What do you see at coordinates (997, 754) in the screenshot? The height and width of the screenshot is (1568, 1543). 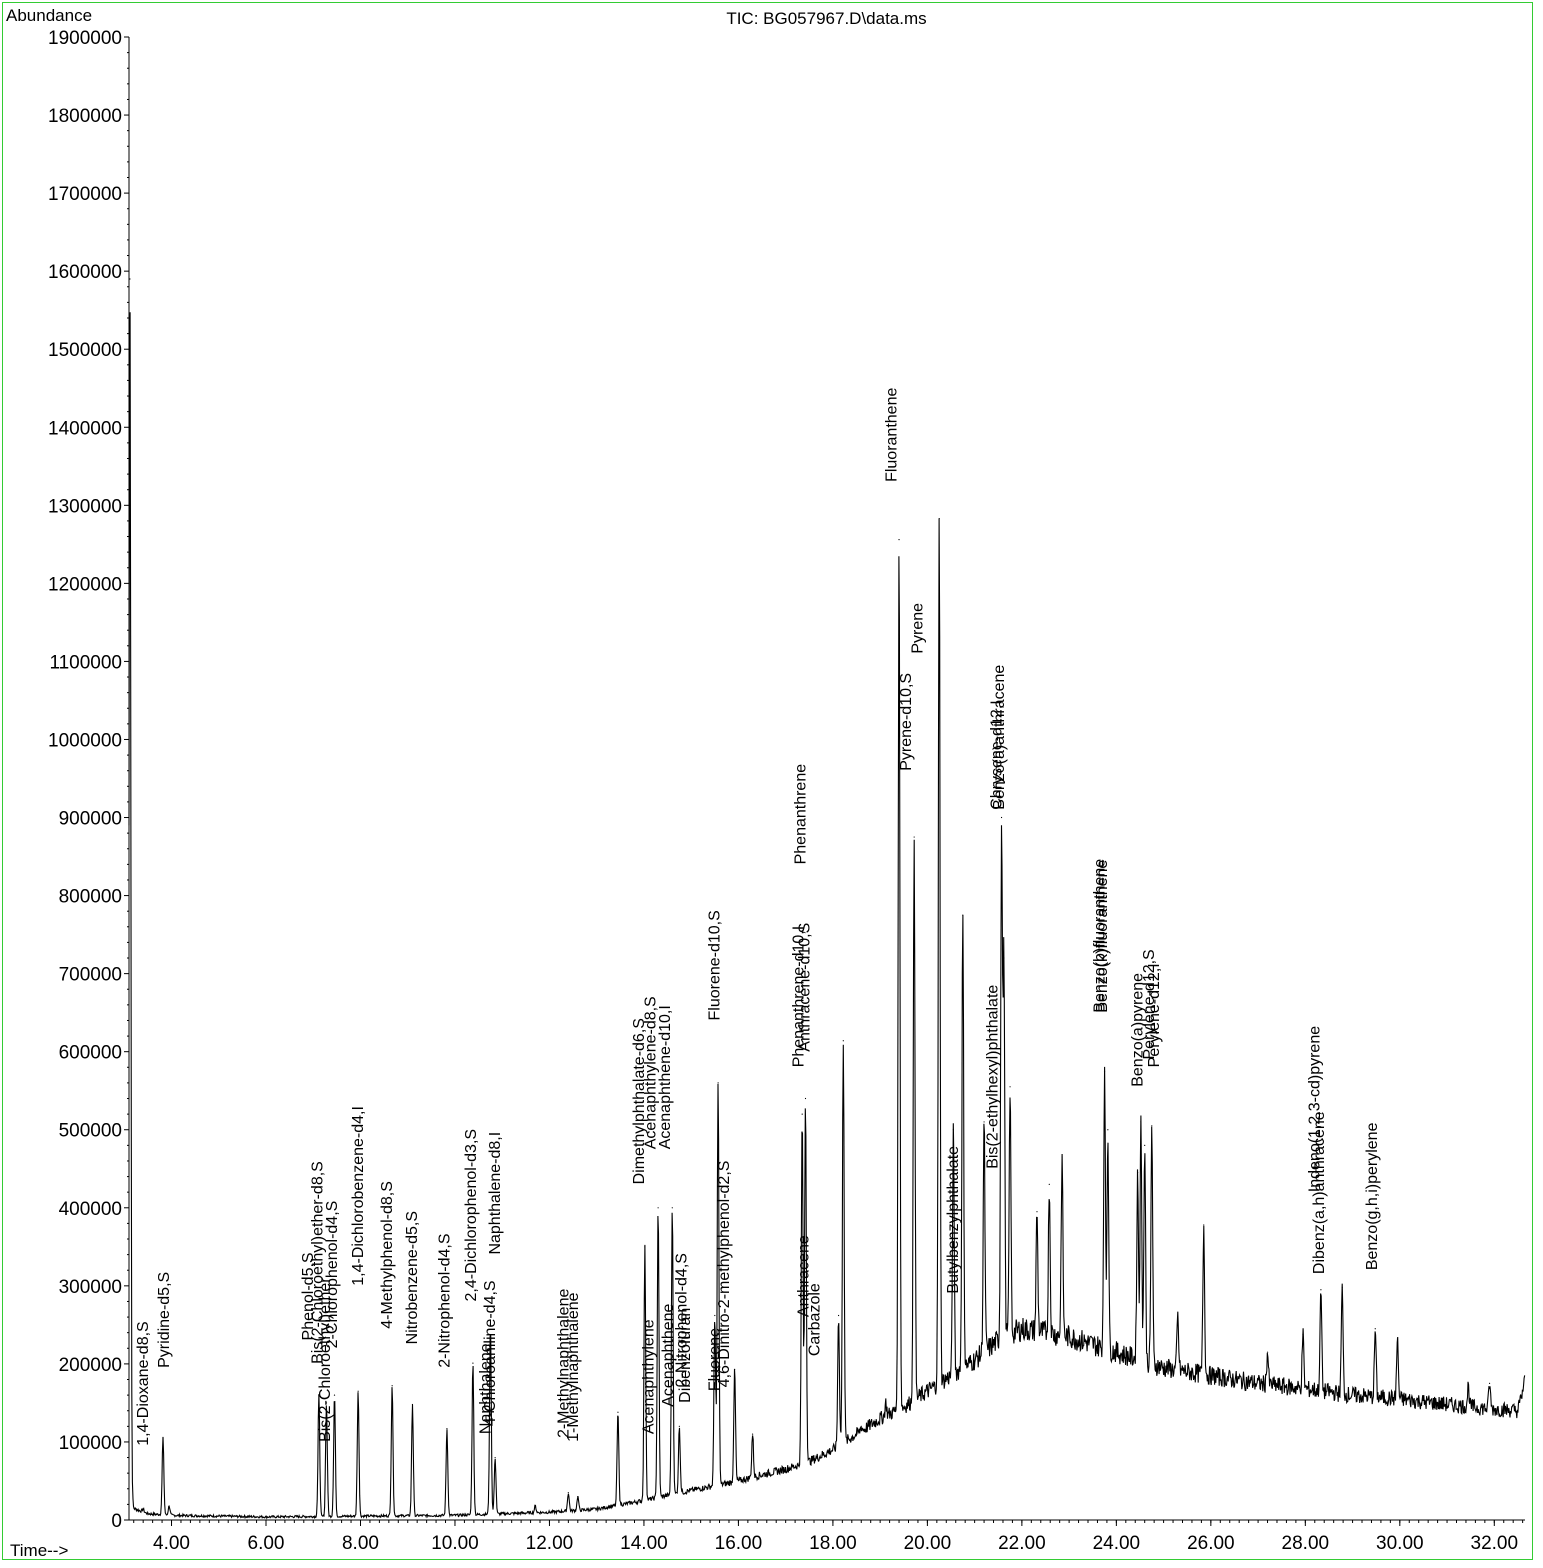 I see `peak-annotation-label: Chrysene-d12,I` at bounding box center [997, 754].